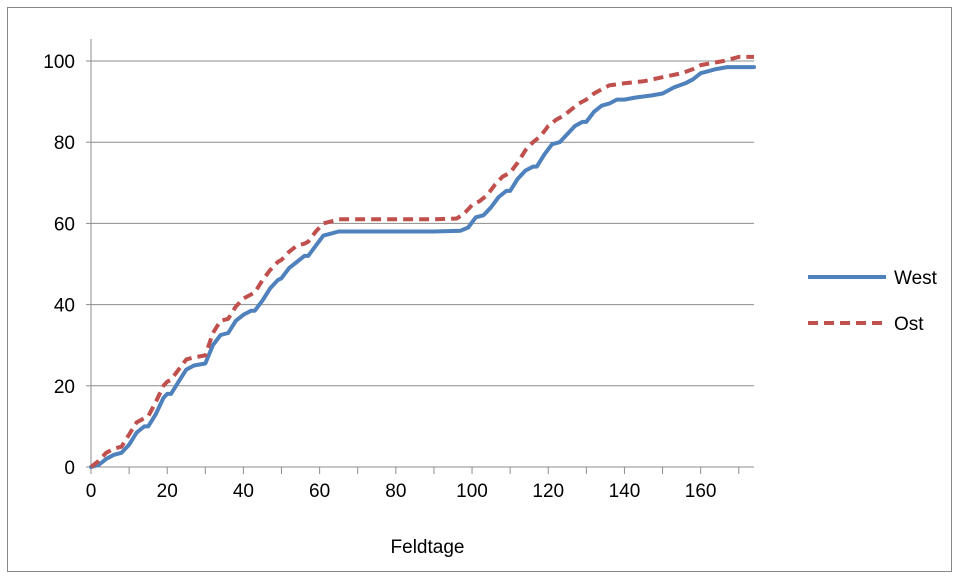 This screenshot has width=962, height=580. What do you see at coordinates (69, 468) in the screenshot?
I see `y-tick-label-0: 0` at bounding box center [69, 468].